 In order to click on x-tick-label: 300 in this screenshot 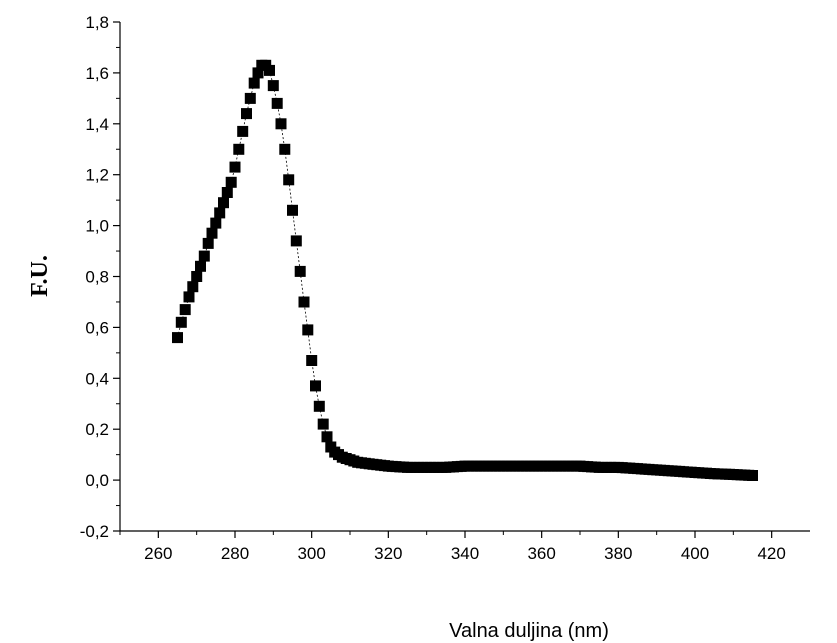, I will do `click(311, 553)`.